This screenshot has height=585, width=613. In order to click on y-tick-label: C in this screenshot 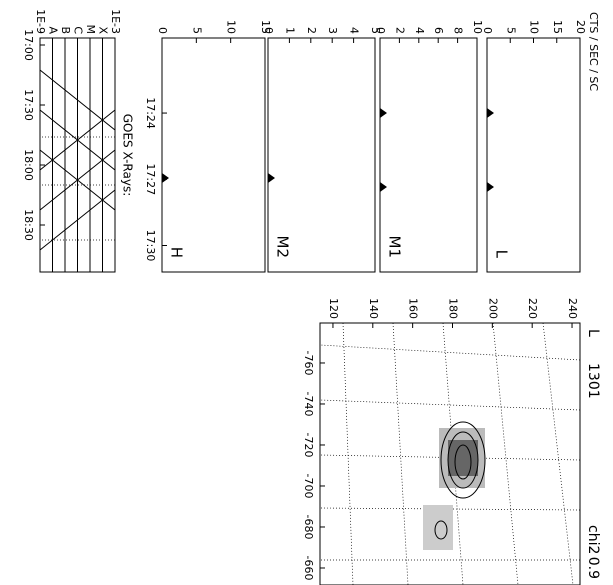, I will do `click(78, 30)`.